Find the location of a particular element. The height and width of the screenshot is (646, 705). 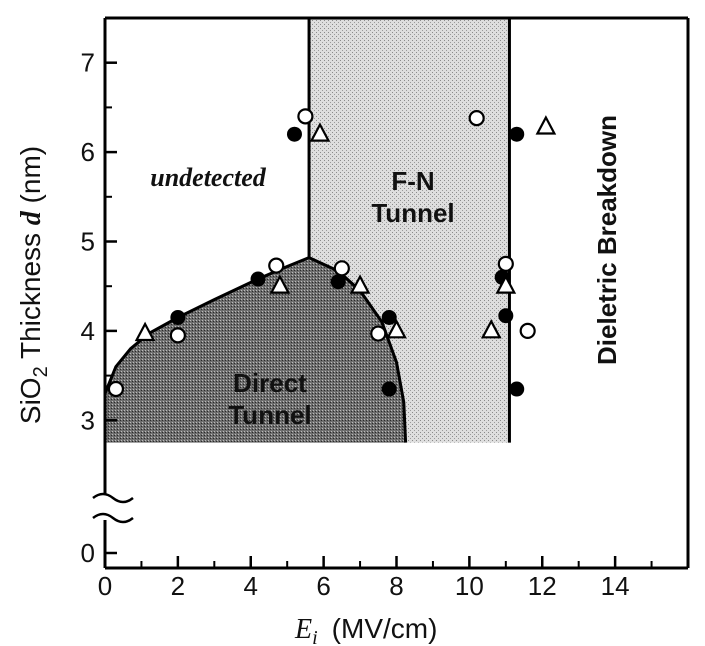

region-label-fn-tunnel-line2: Tunnel is located at coordinates (412, 213).